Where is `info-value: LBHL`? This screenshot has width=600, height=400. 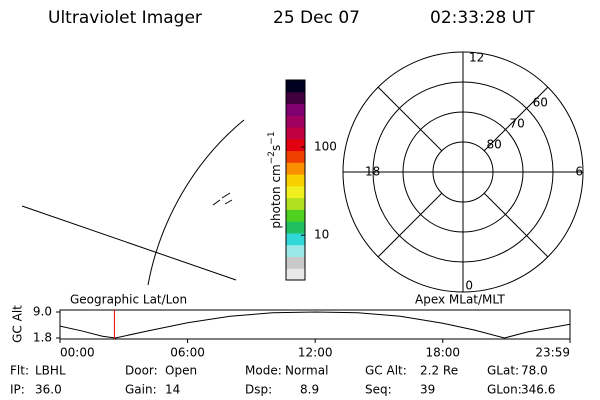
info-value: LBHL is located at coordinates (50, 371).